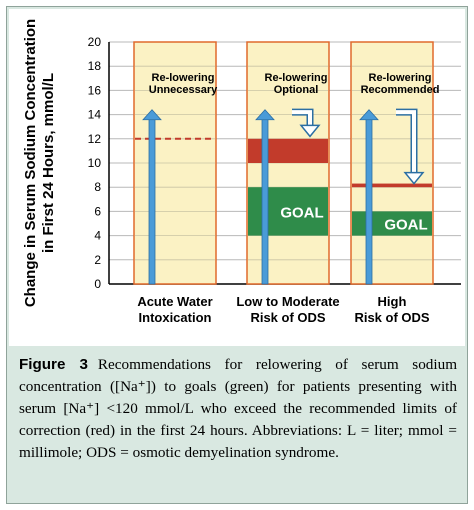 This screenshot has height=510, width=474. What do you see at coordinates (296, 90) in the screenshot?
I see `panel-text-line-2: Optional` at bounding box center [296, 90].